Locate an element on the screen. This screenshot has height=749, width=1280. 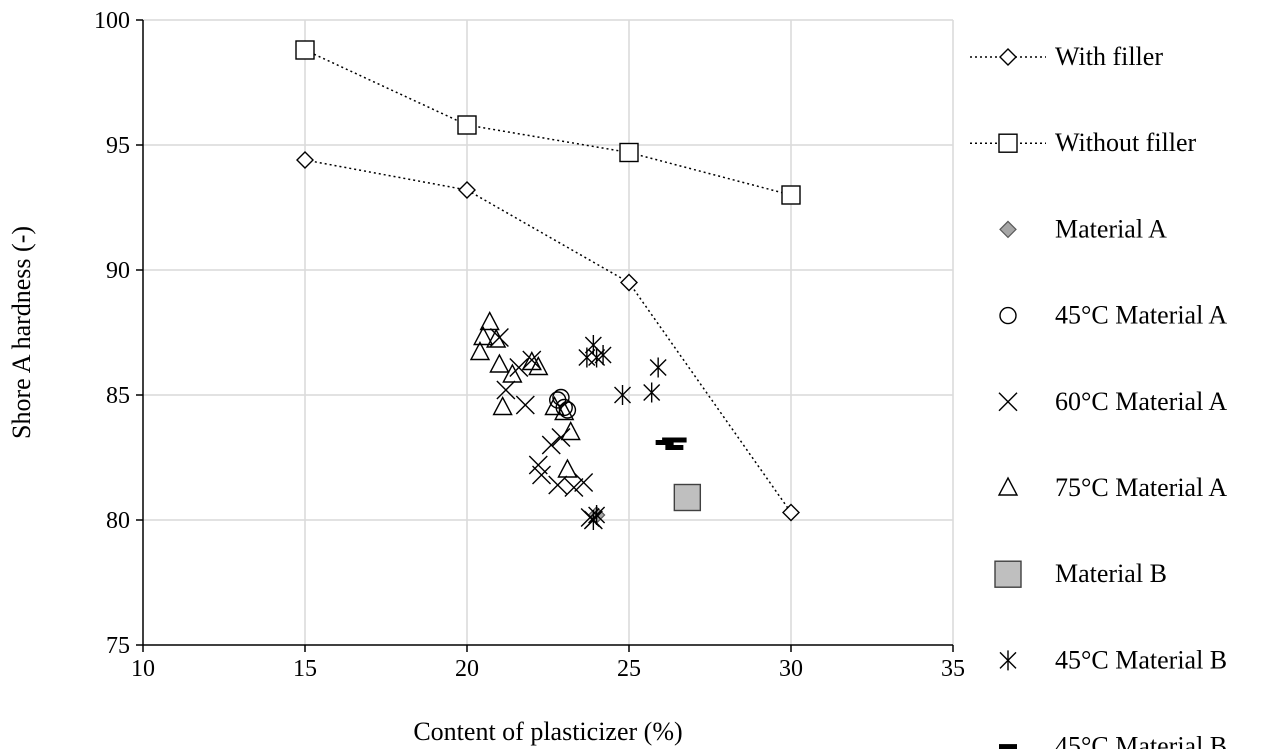
y-tick-label: 90 is located at coordinates (118, 271).